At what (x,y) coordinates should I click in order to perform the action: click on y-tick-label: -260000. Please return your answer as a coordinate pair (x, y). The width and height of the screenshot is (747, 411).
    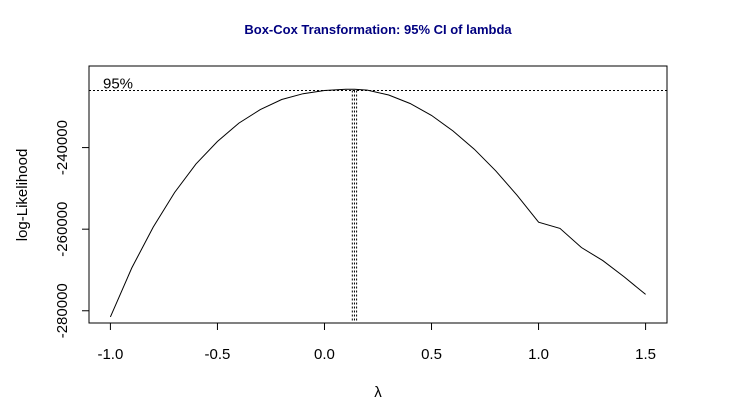
    Looking at the image, I should click on (62, 229).